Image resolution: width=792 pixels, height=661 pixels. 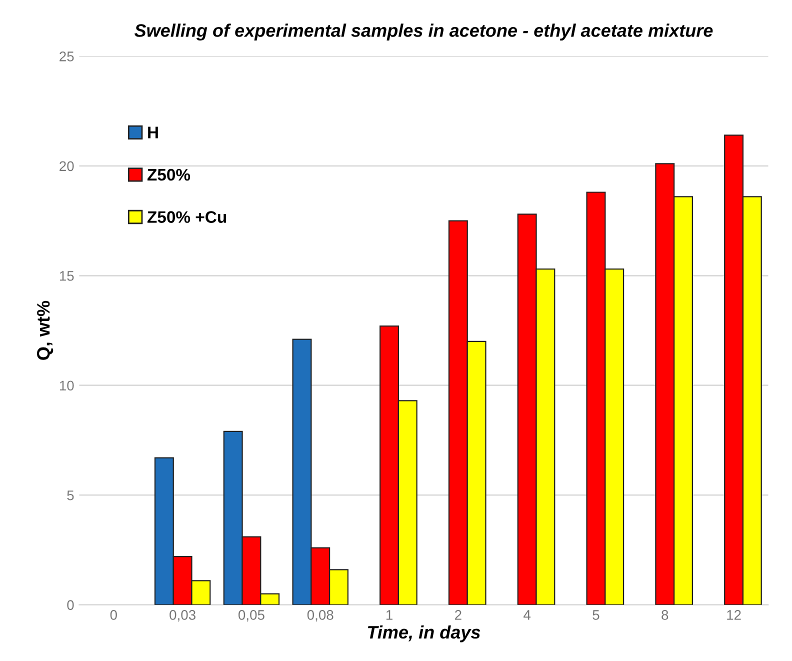 I want to click on x-tick-label: 0,03, so click(x=183, y=616).